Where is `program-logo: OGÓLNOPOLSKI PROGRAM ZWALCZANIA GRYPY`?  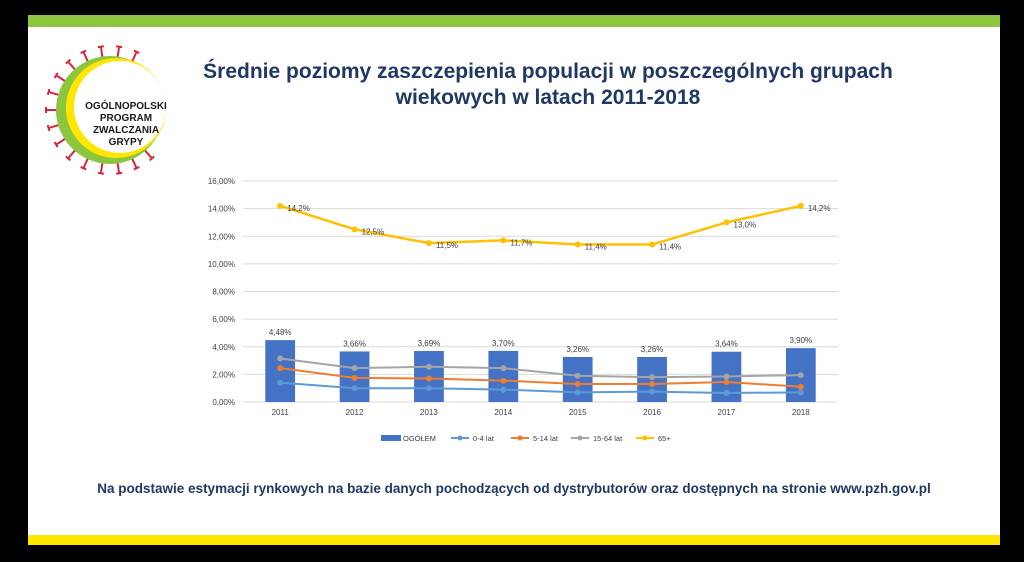 program-logo: OGÓLNOPOLSKI PROGRAM ZWALCZANIA GRYPY is located at coordinates (110, 110).